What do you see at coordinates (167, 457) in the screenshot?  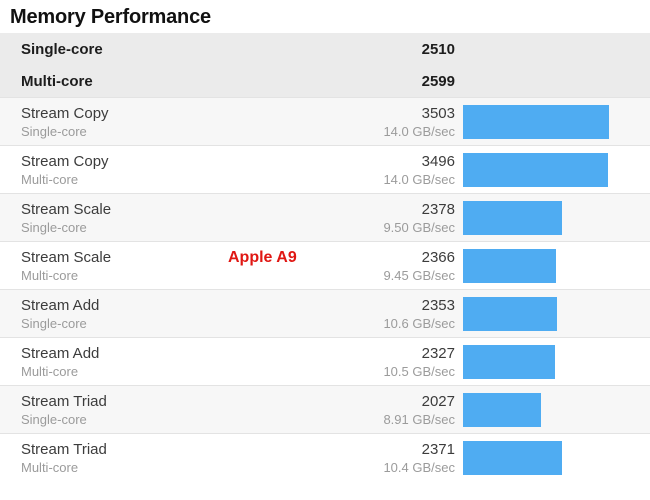 I see `test-name-cell: Stream Triad Multi-core` at bounding box center [167, 457].